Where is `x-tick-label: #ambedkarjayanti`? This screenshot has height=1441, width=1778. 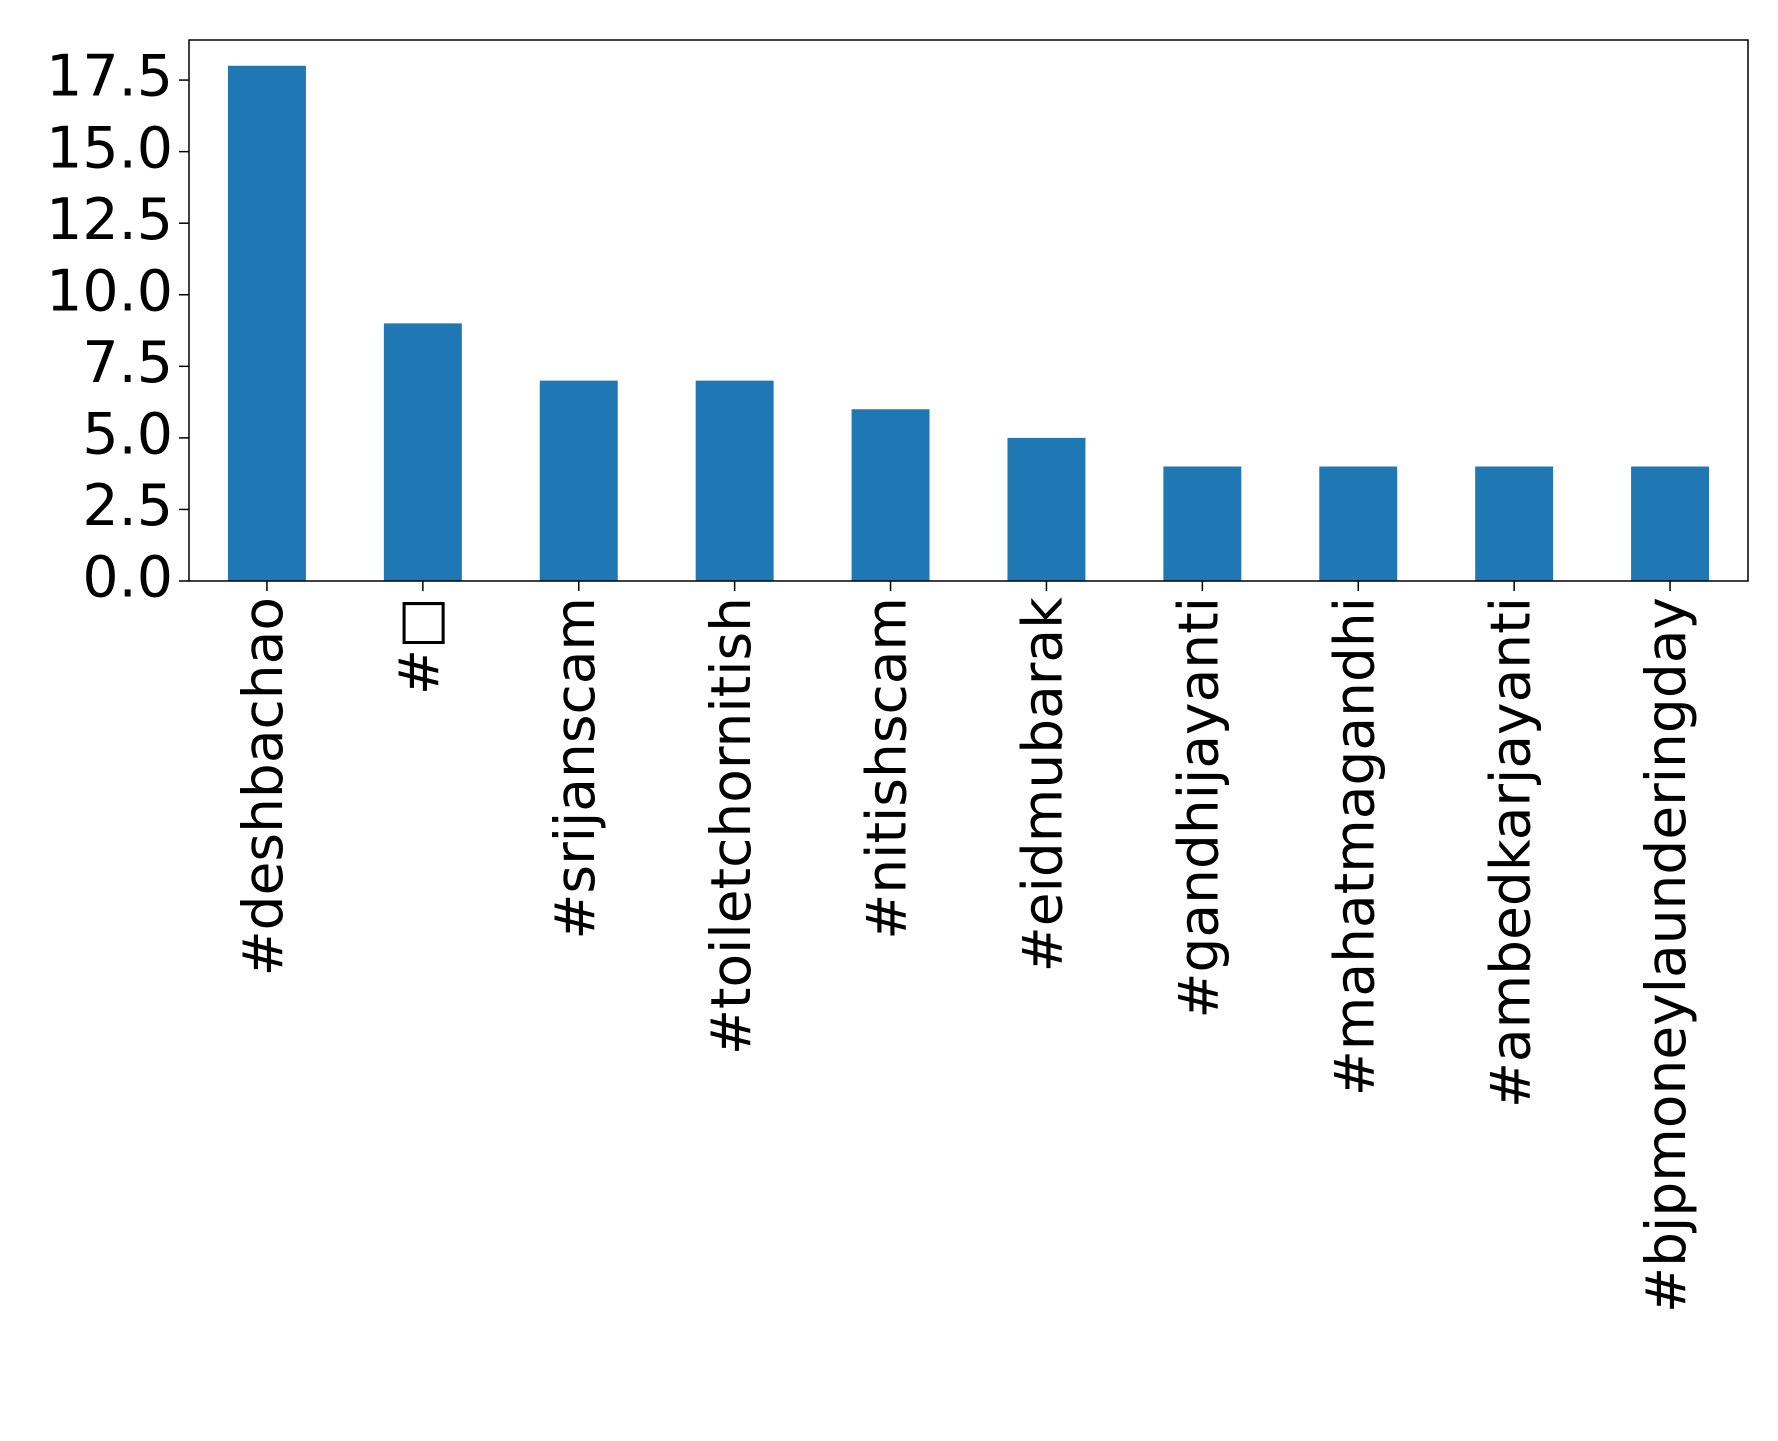 x-tick-label: #ambedkarjayanti is located at coordinates (1510, 852).